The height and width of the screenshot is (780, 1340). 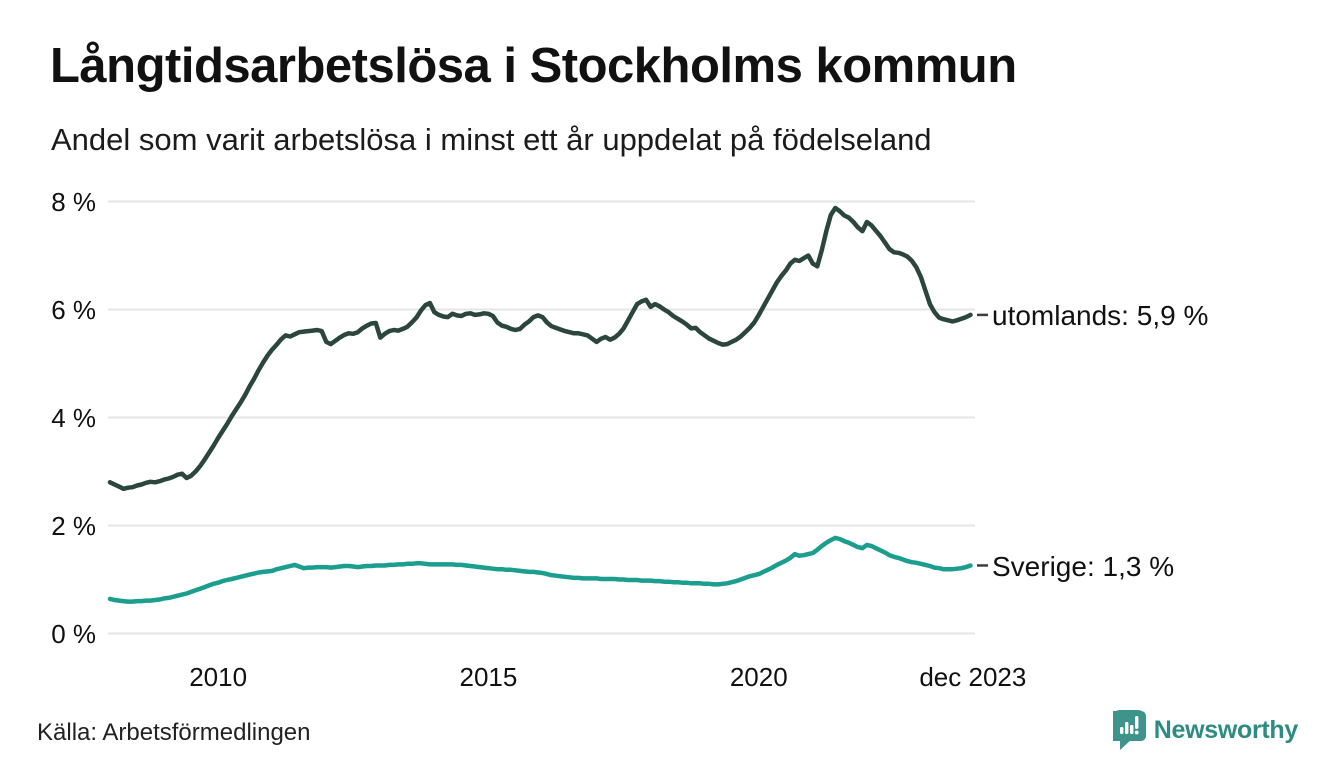 What do you see at coordinates (73, 525) in the screenshot?
I see `y-tick-label: 2 %` at bounding box center [73, 525].